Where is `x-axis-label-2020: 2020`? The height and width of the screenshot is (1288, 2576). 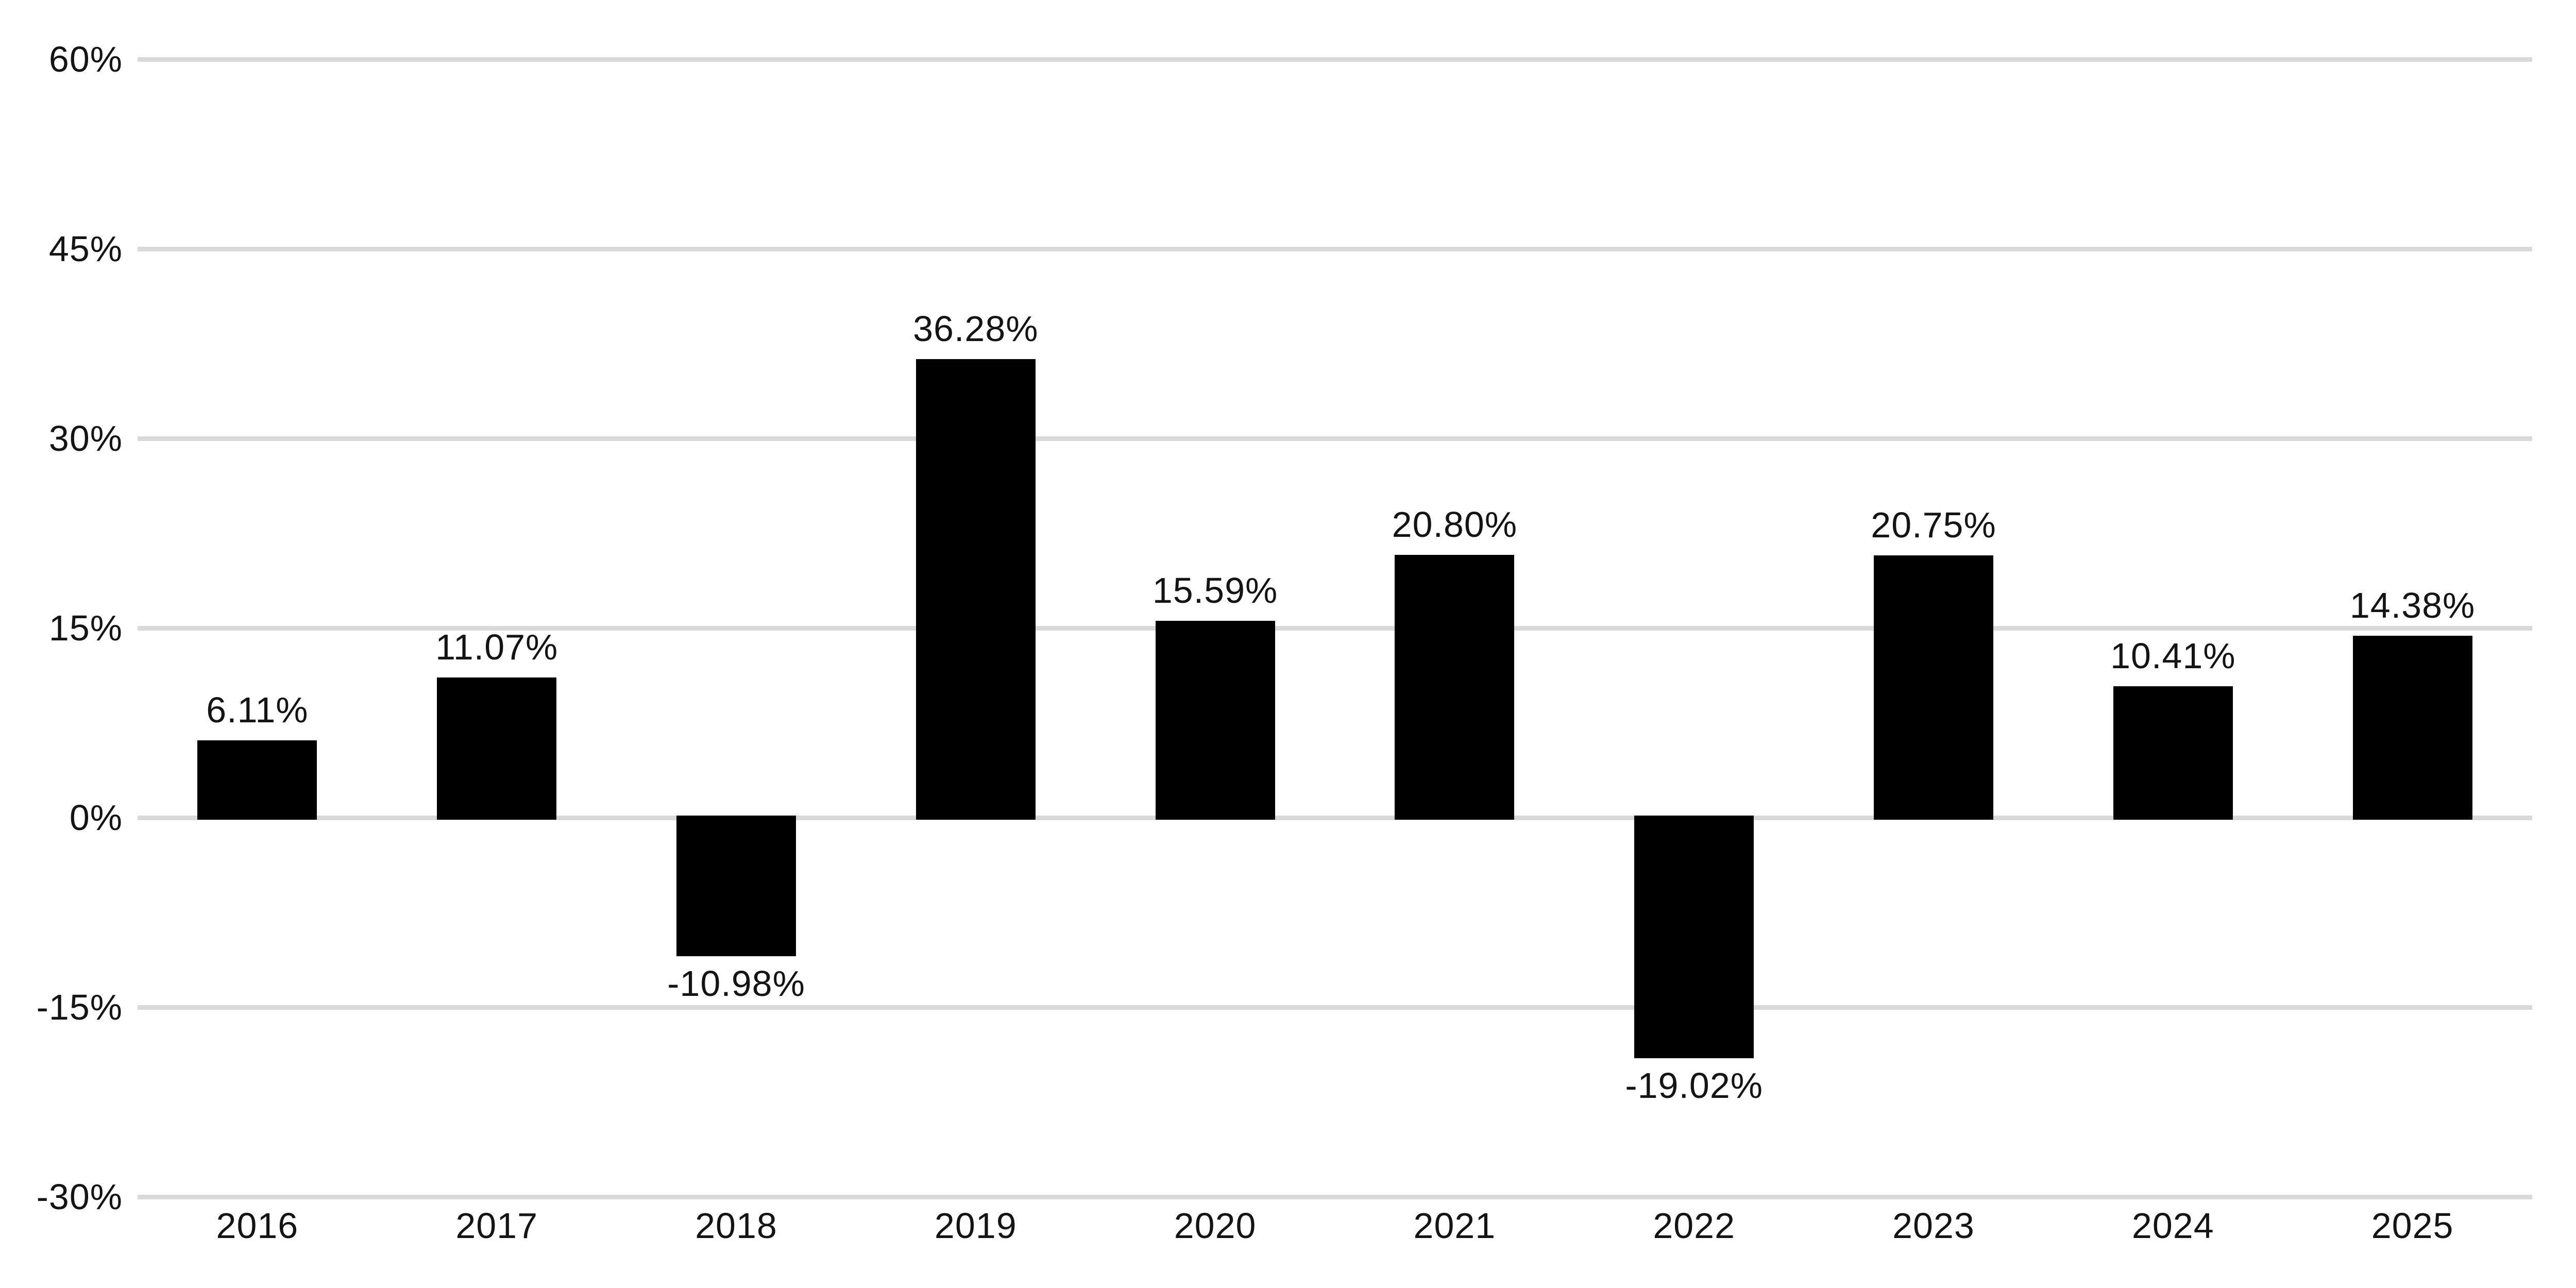
x-axis-label-2020: 2020 is located at coordinates (1215, 1226).